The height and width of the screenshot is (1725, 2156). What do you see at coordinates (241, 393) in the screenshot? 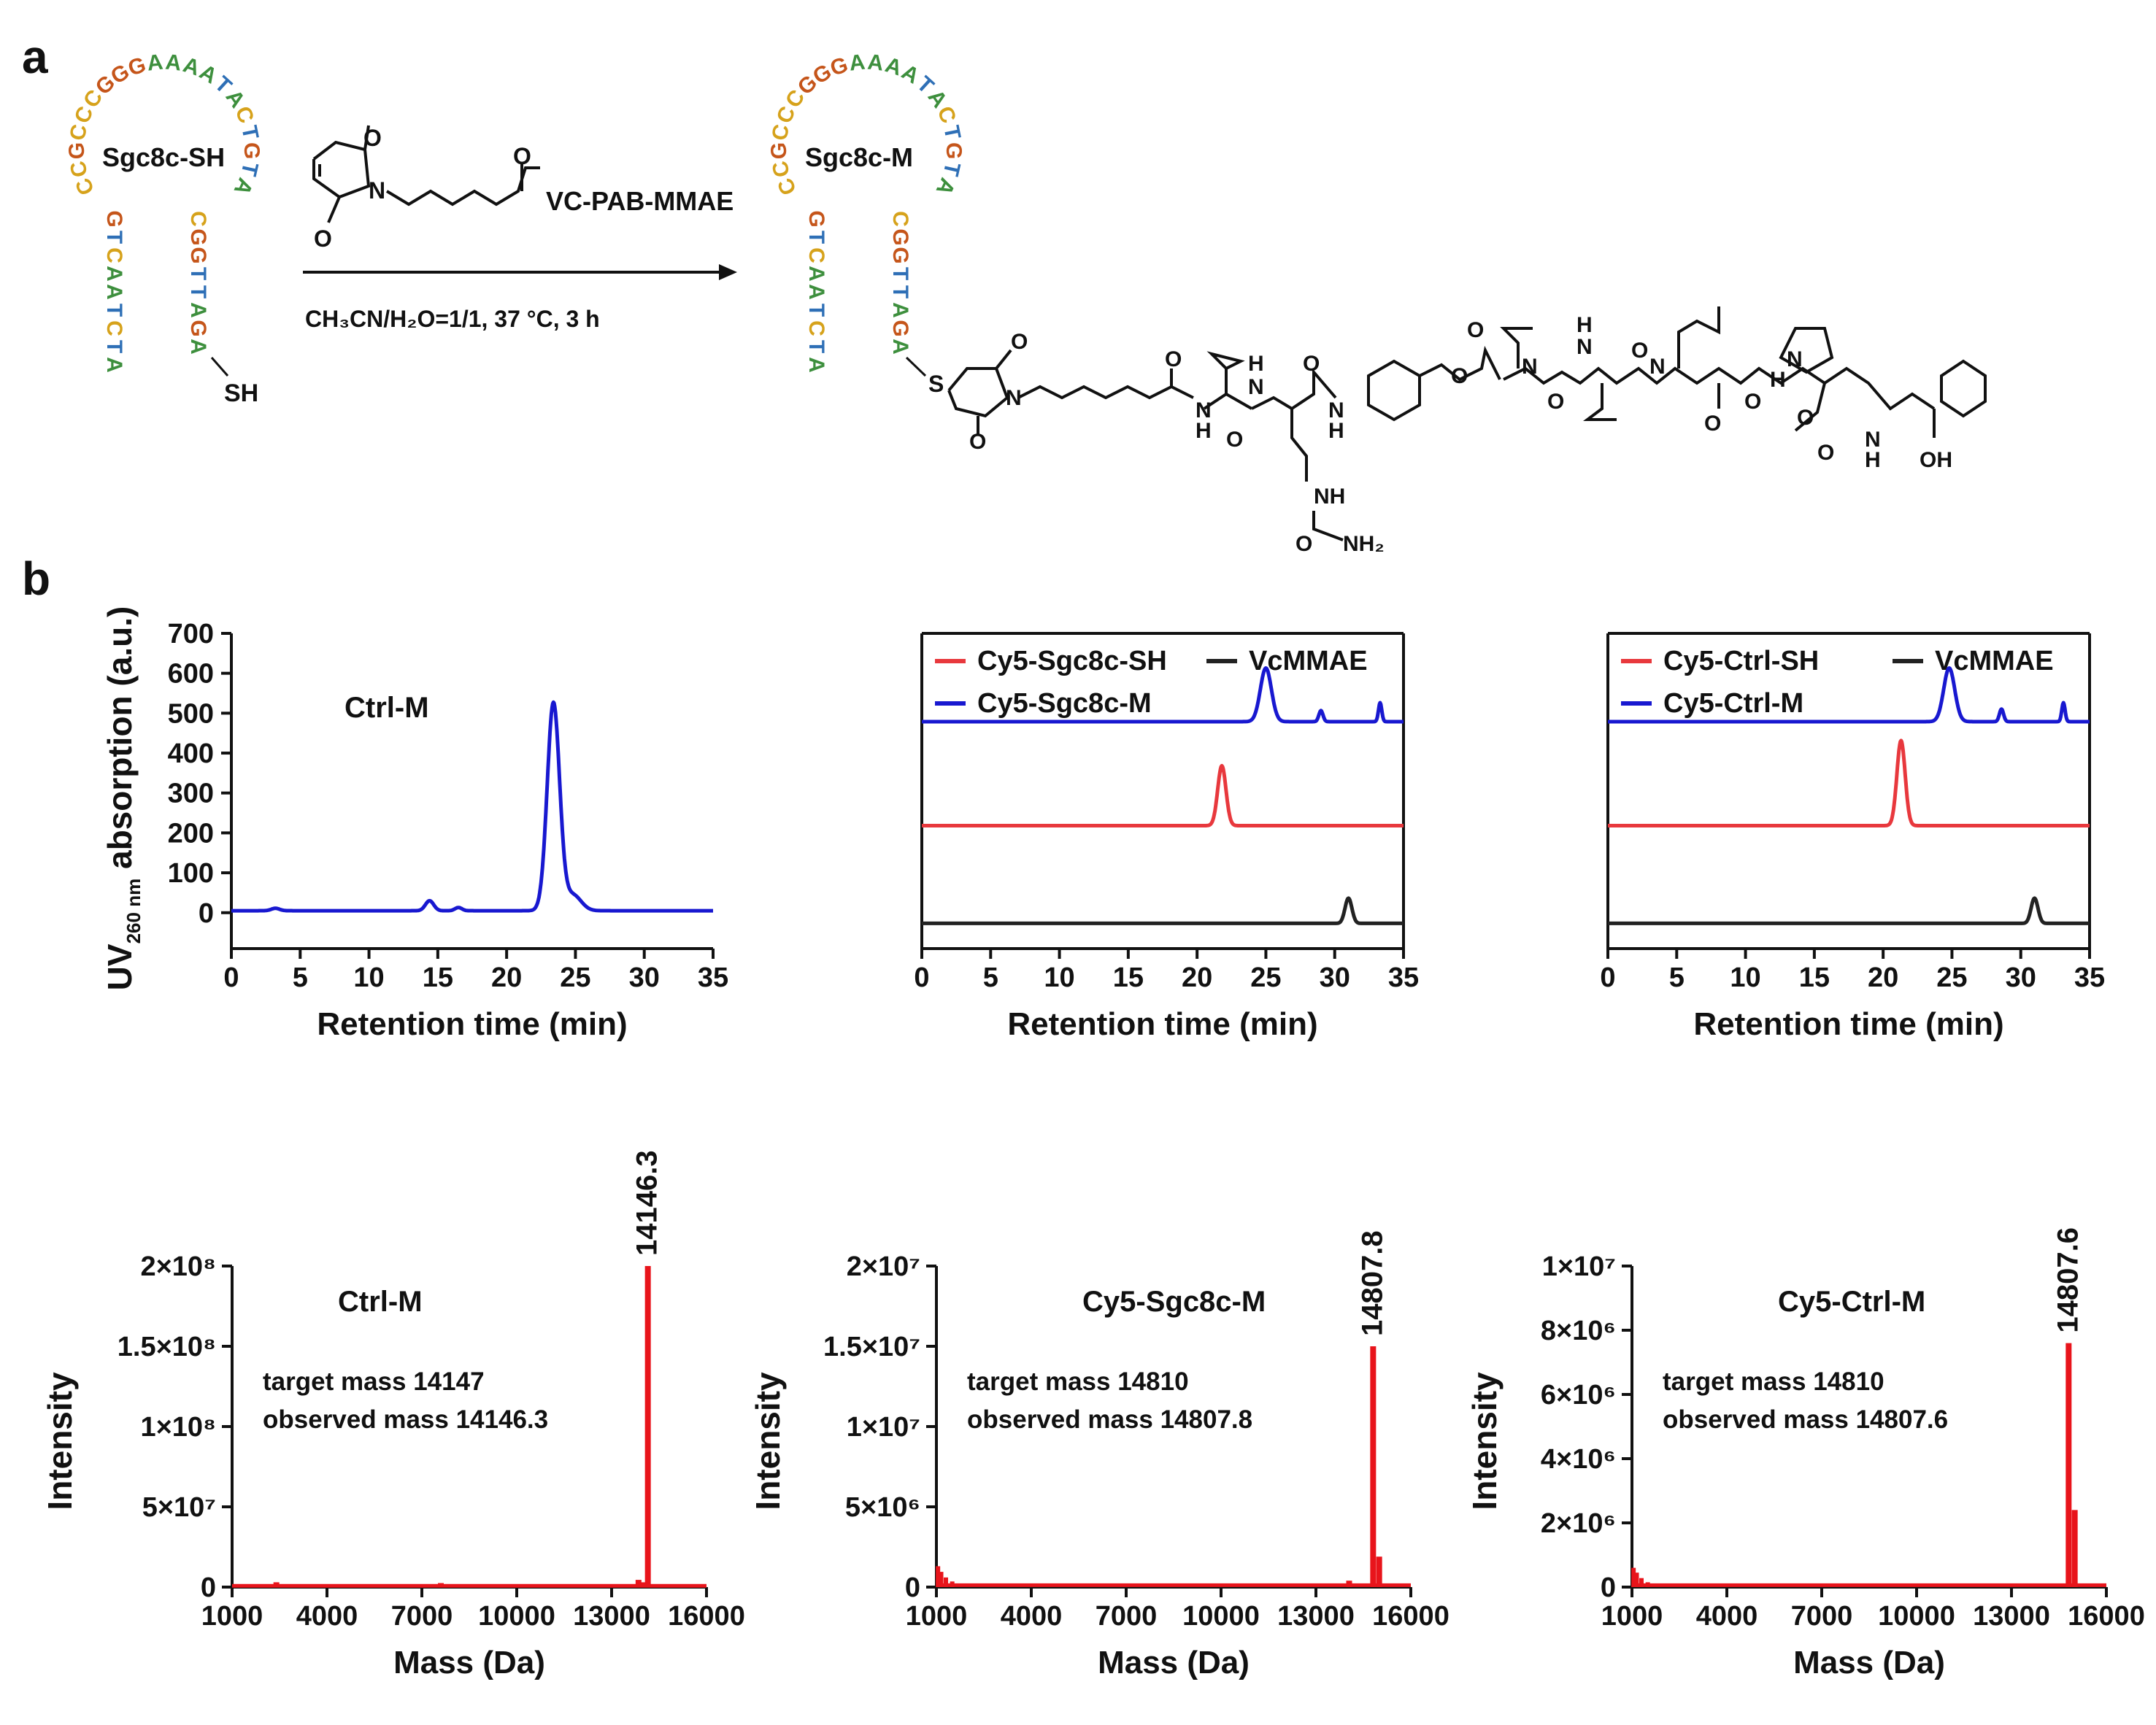
I see `thiol-label: SH` at bounding box center [241, 393].